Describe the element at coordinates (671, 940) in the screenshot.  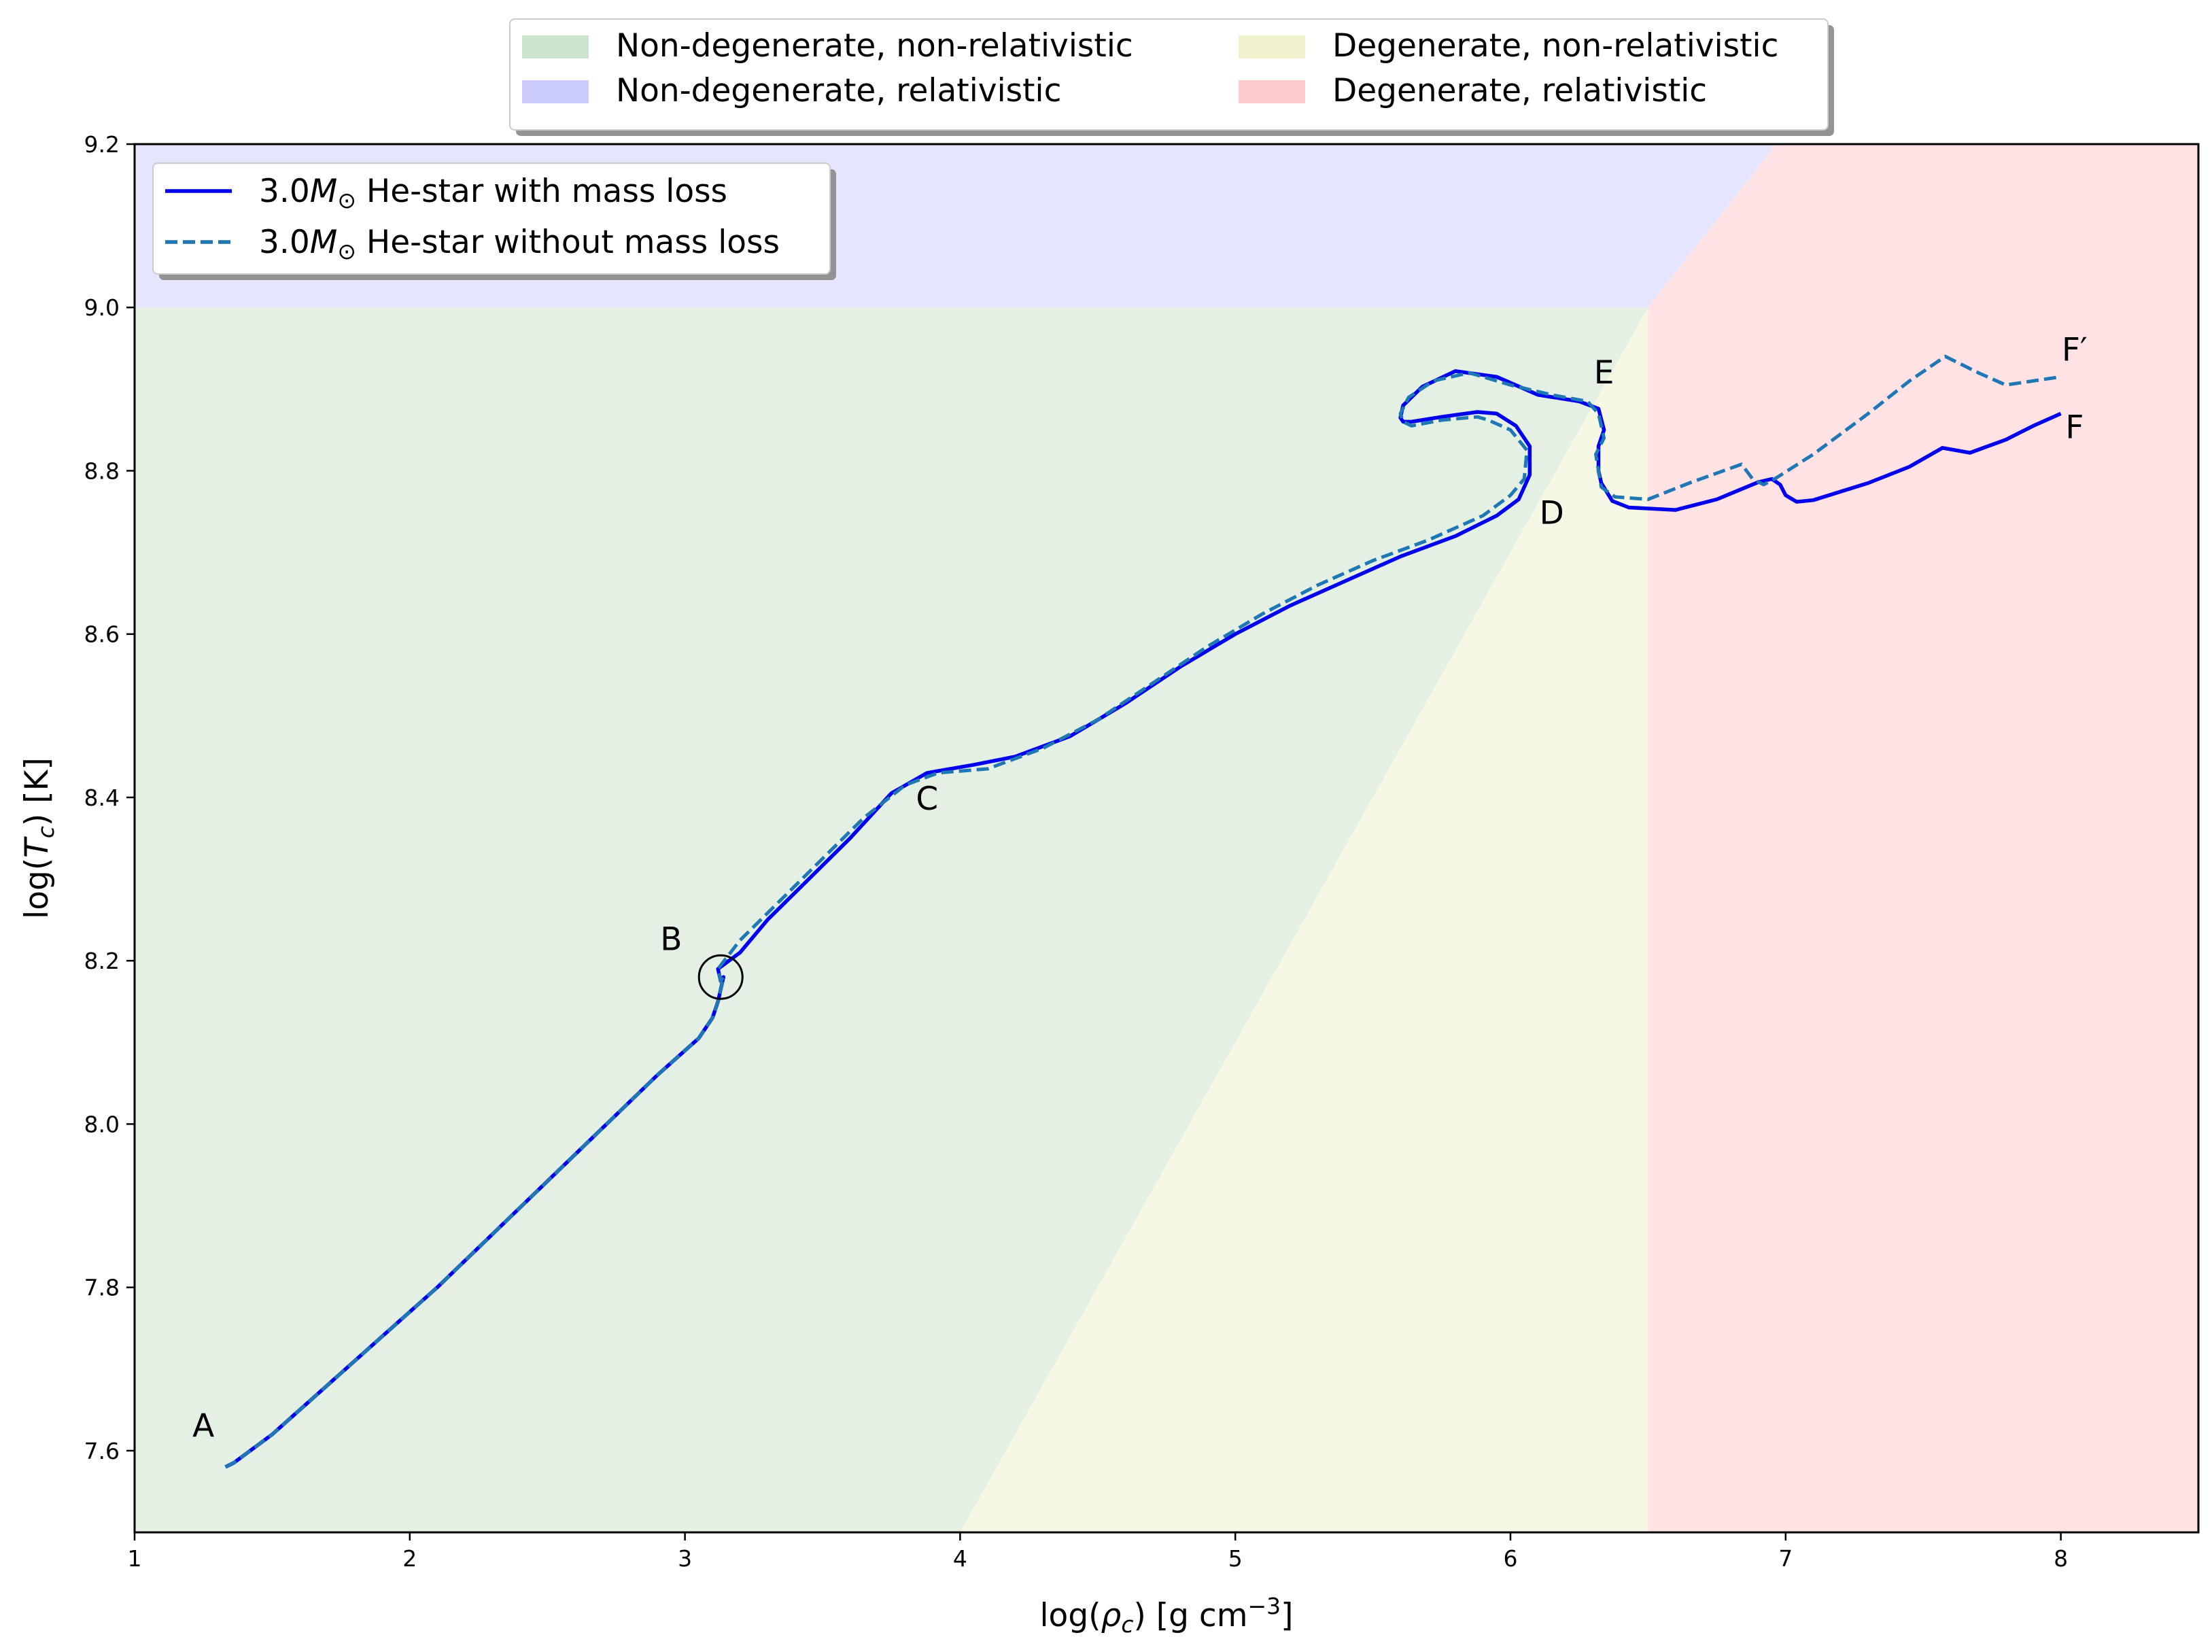
I see `point-label-1: B` at that location.